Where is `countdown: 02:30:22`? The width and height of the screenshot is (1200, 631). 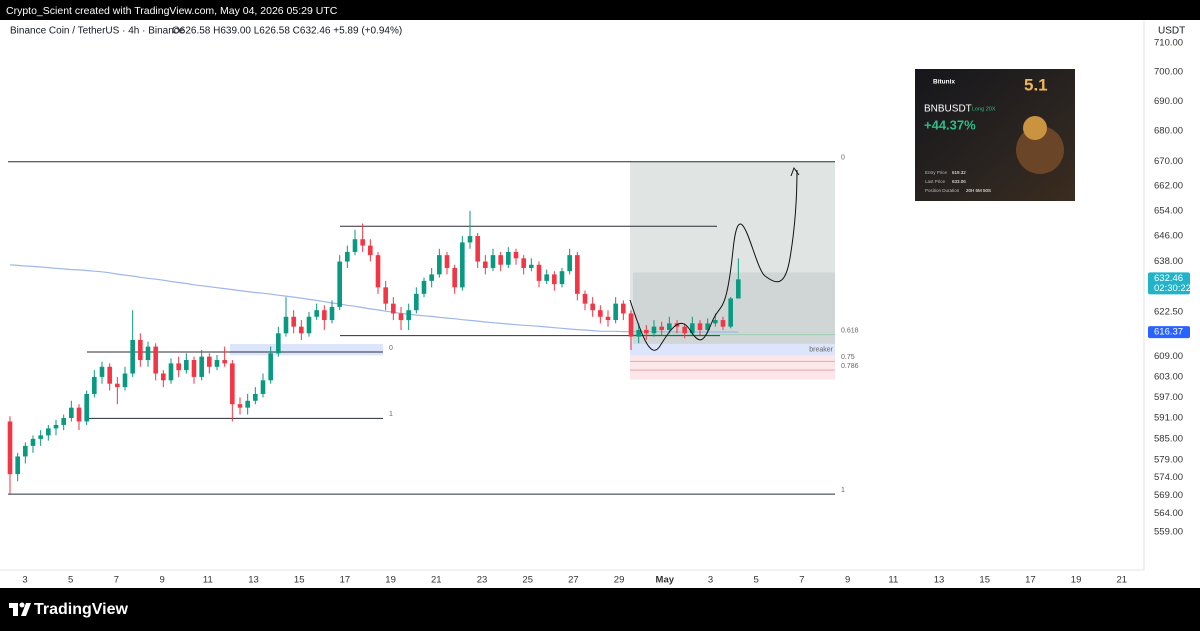
countdown: 02:30:22 is located at coordinates (1172, 288).